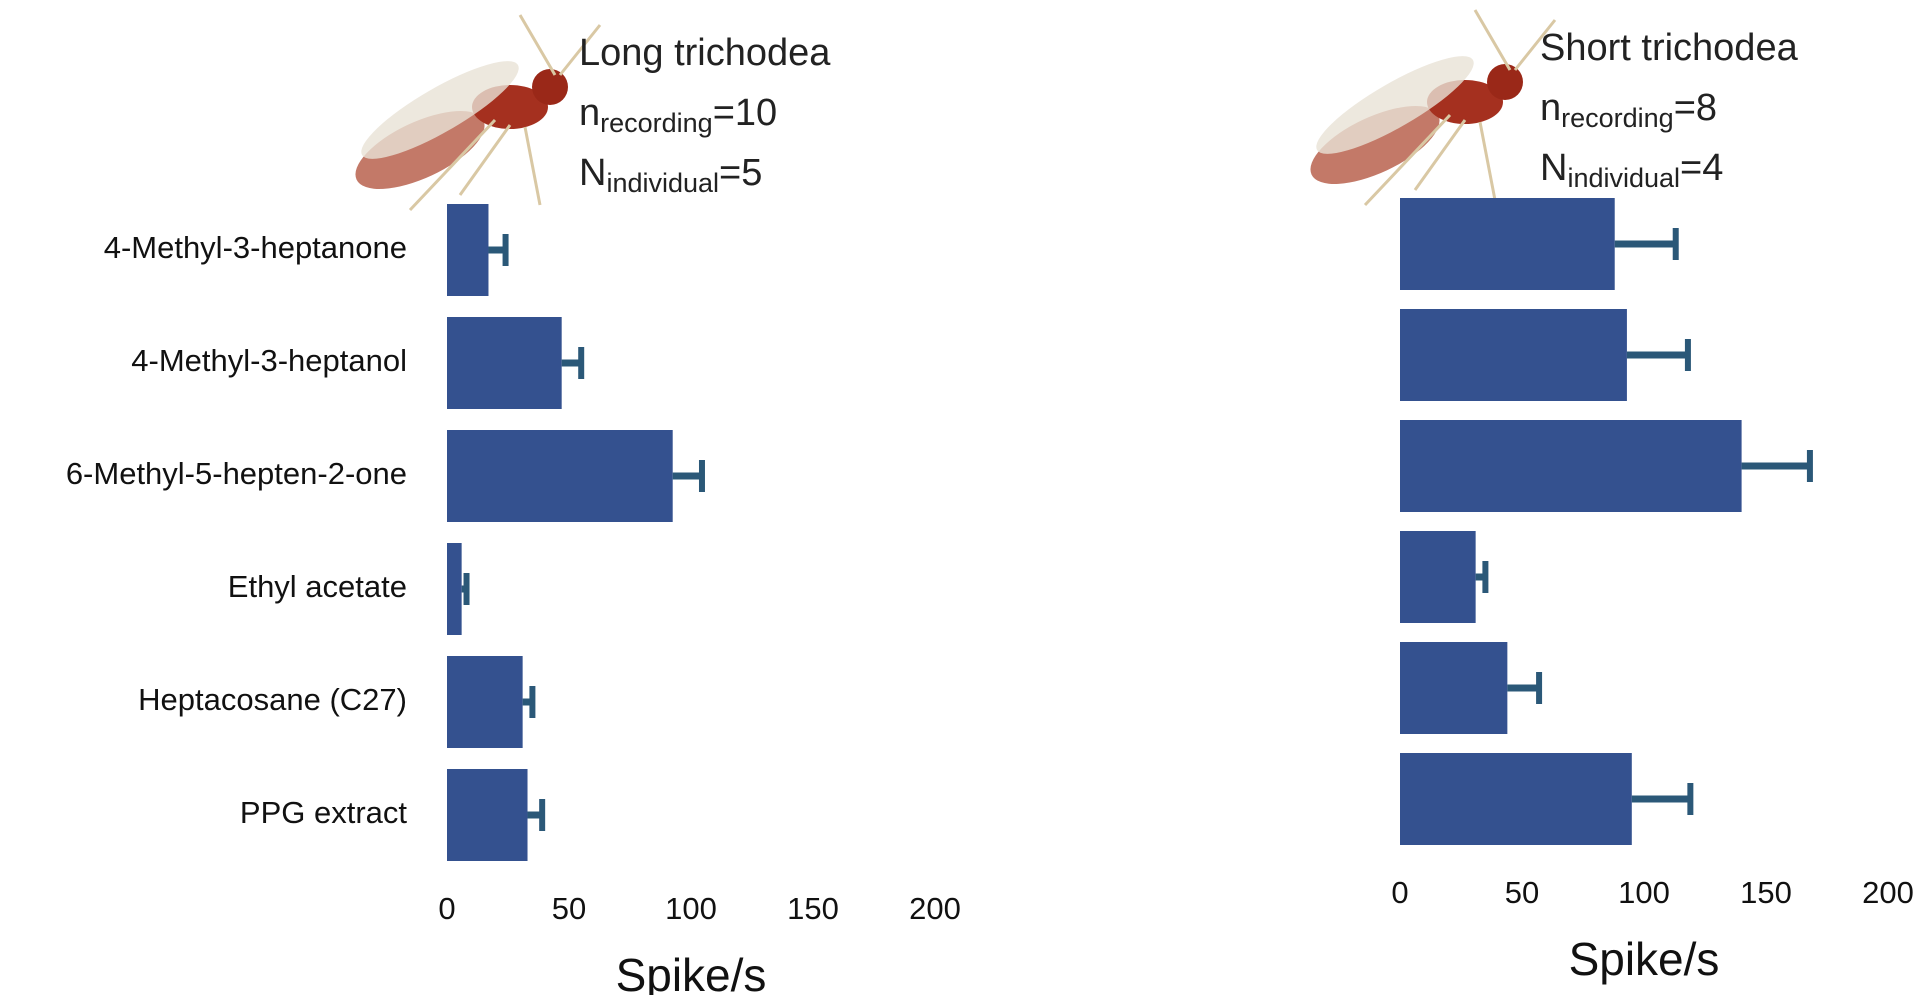 This screenshot has height=995, width=1920. I want to click on category-label: 4-Methyl-3-heptanol, so click(269, 360).